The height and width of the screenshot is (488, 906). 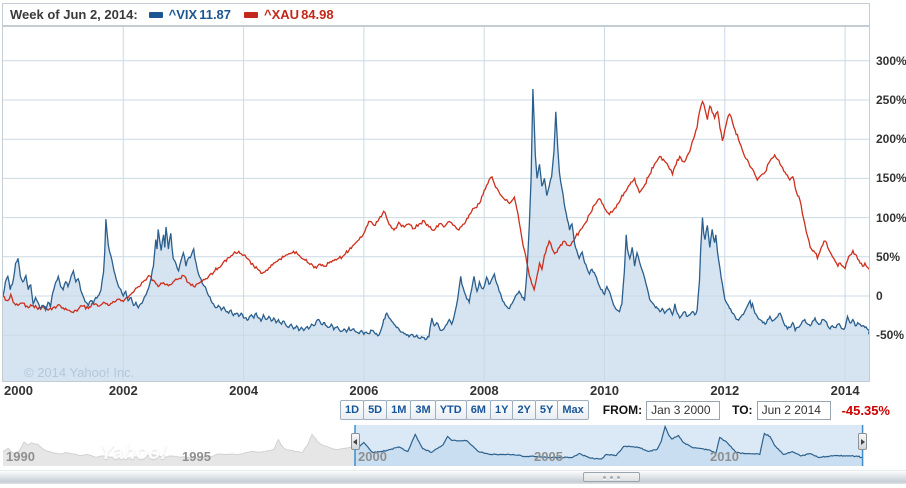 What do you see at coordinates (251, 14) in the screenshot?
I see `xau-legend-swatch` at bounding box center [251, 14].